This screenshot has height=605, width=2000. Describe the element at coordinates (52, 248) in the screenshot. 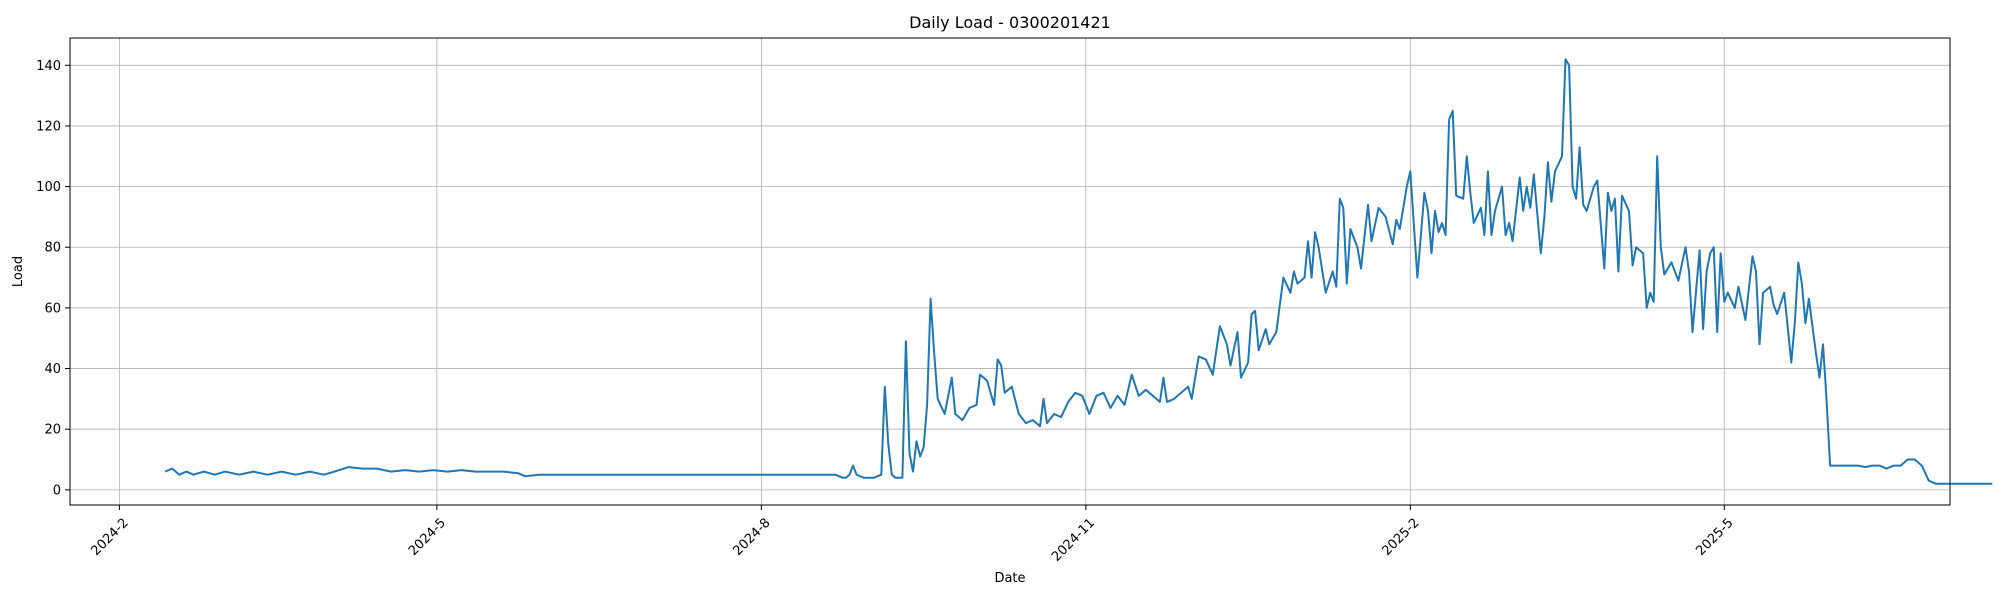

I see `y-tick-label: 80` at that location.